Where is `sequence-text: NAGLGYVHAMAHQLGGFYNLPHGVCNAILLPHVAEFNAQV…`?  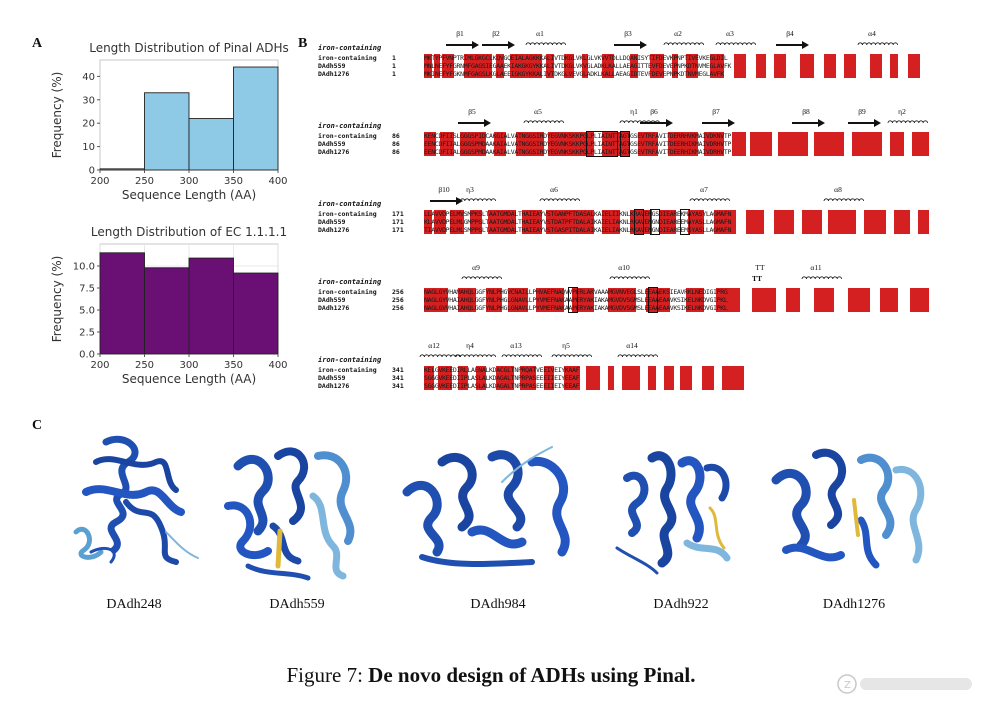 sequence-text: NAGLGYVHAMAHQLGGFYNLPHGVCNAILLPHVAEFNAQV… is located at coordinates (576, 292).